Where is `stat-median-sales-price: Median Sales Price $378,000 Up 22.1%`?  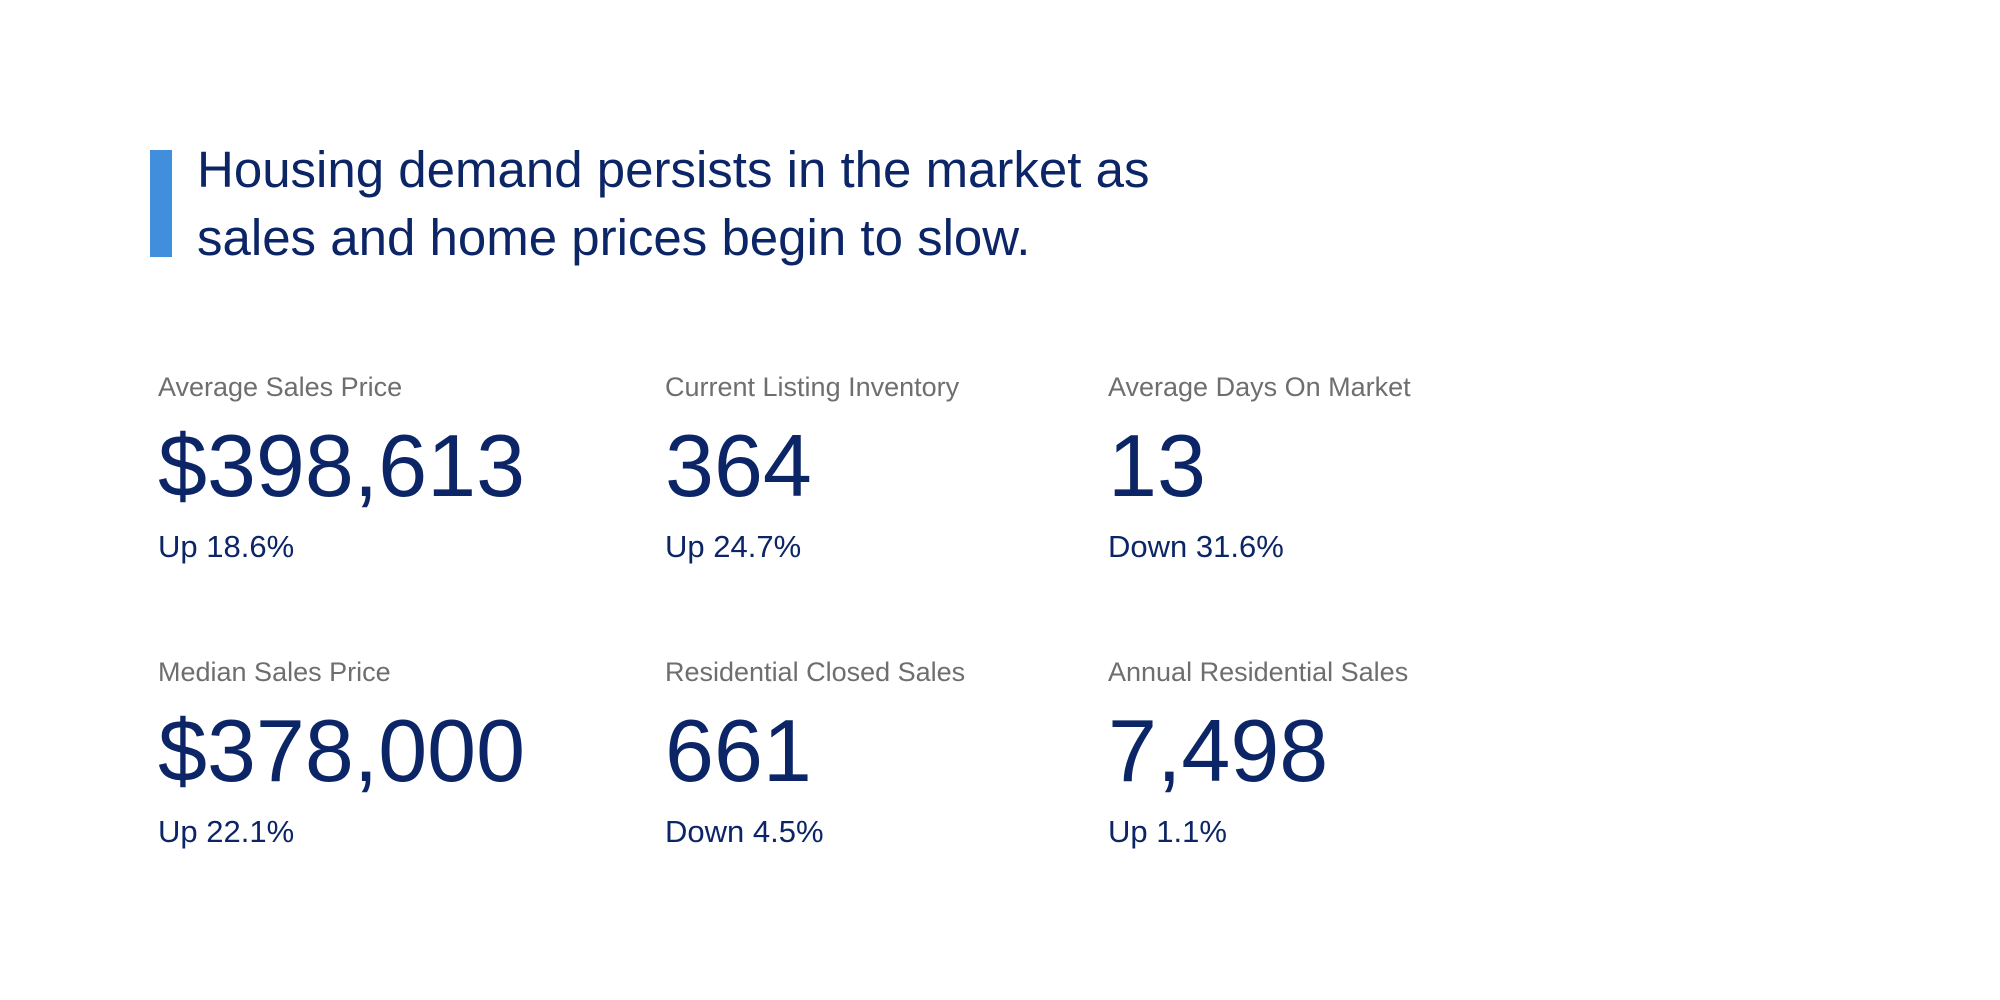 stat-median-sales-price: Median Sales Price $378,000 Up 22.1% is located at coordinates (368, 753).